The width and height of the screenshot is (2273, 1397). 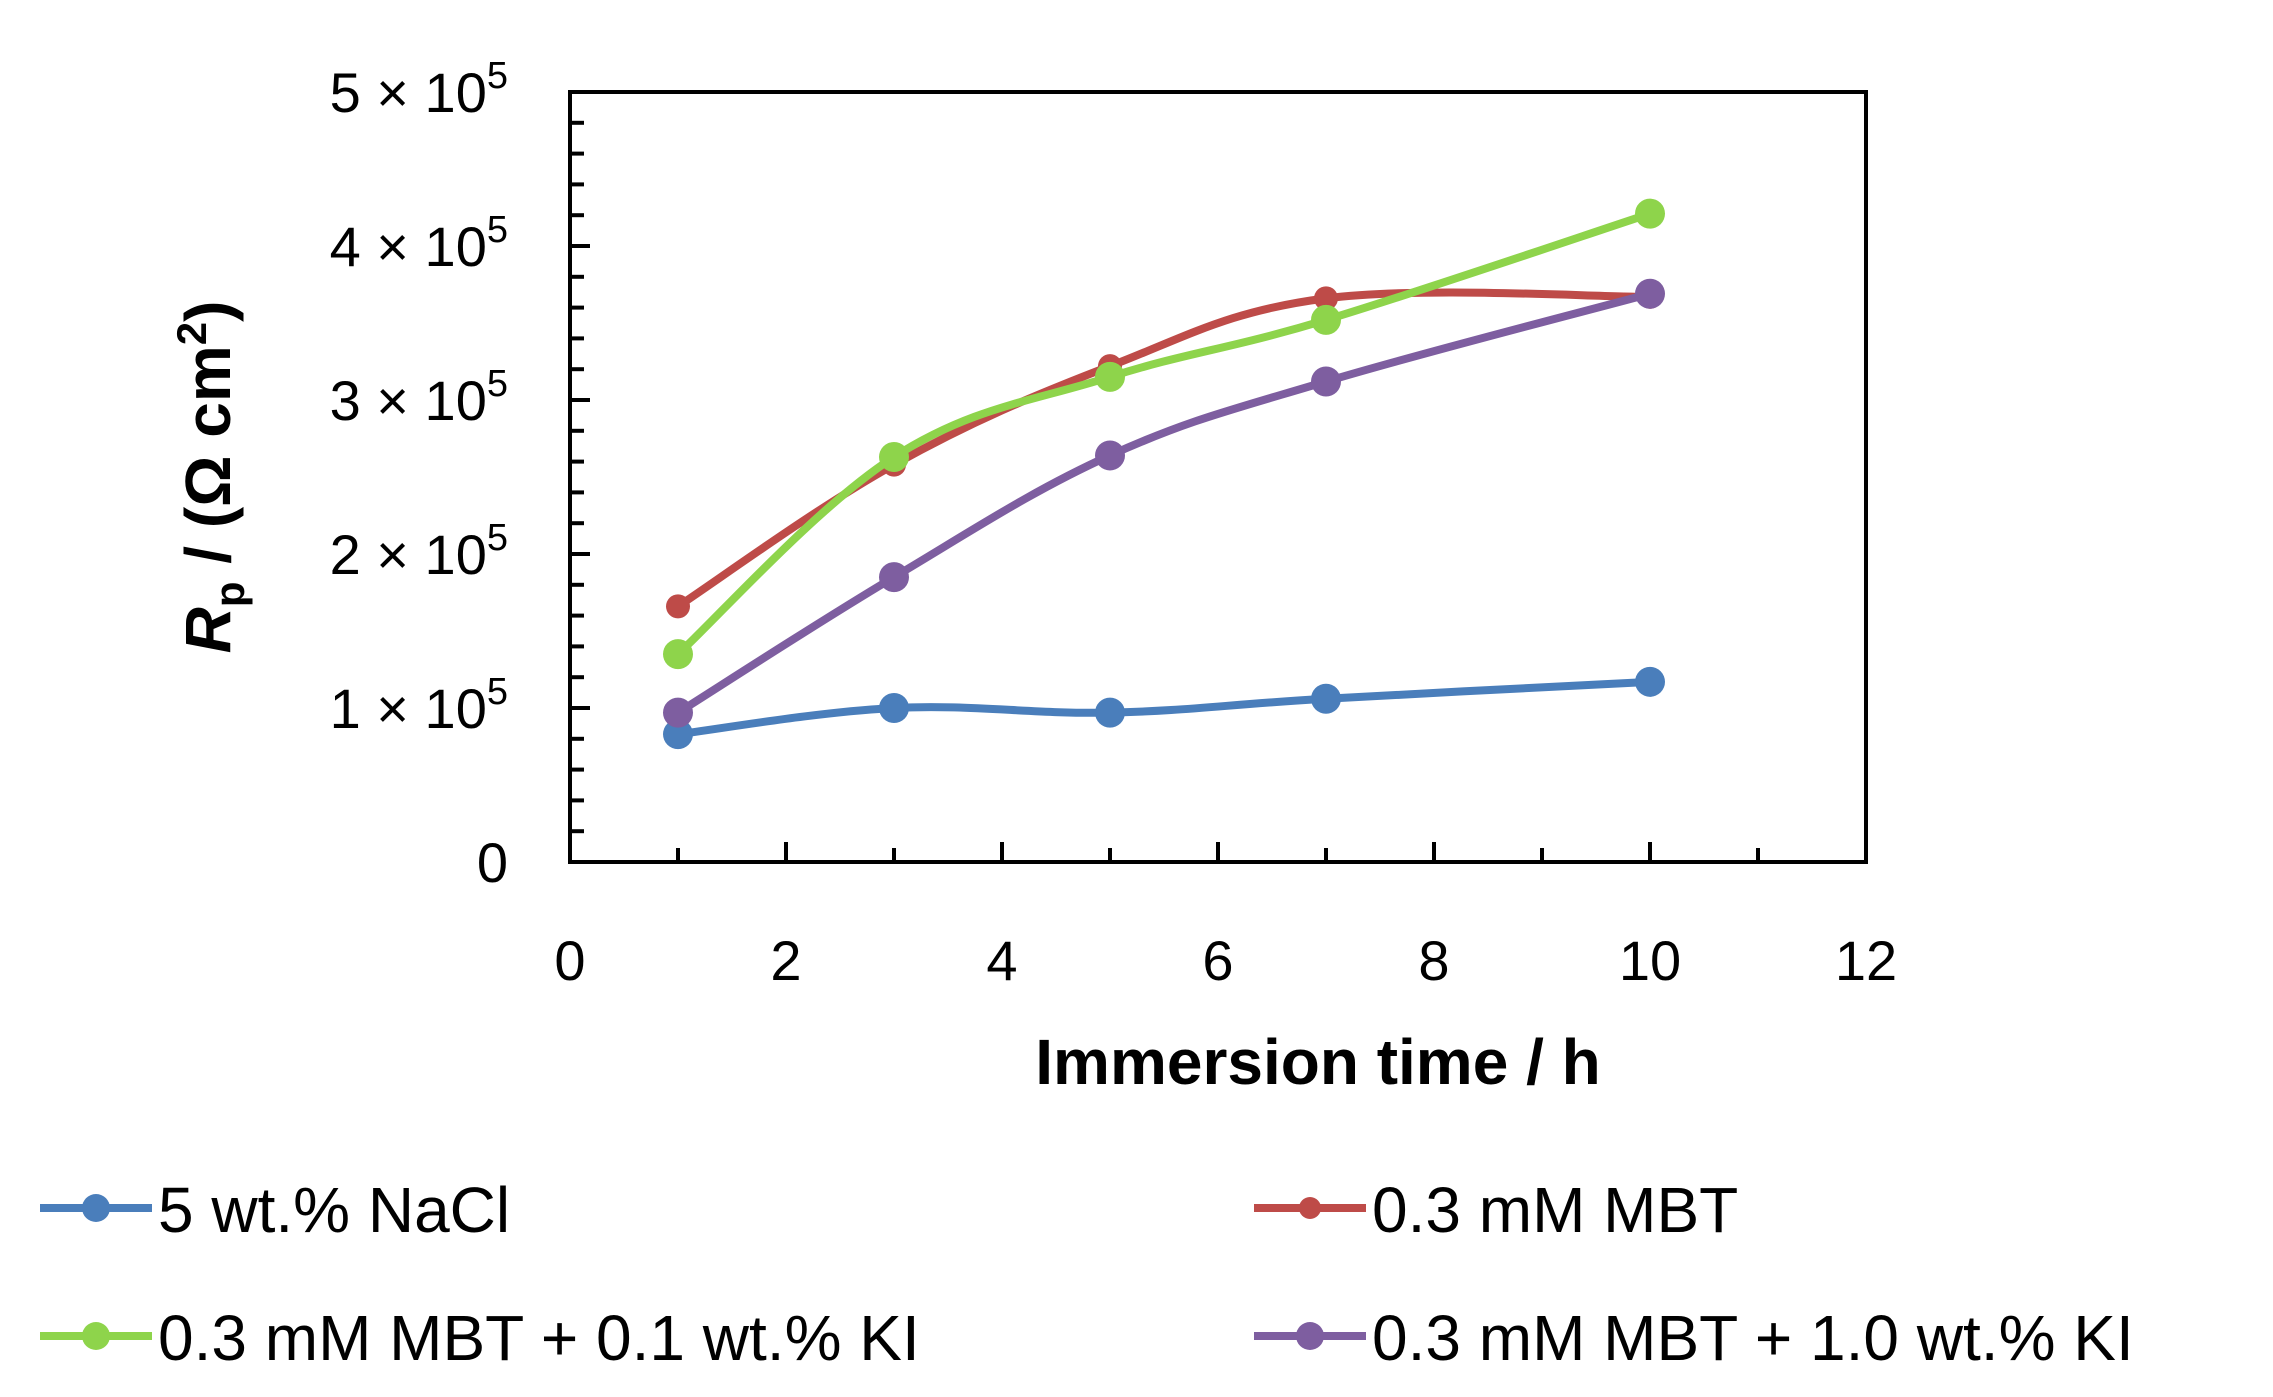 I want to click on y-tick-label-mantissa: 2 × 10, so click(x=408, y=554).